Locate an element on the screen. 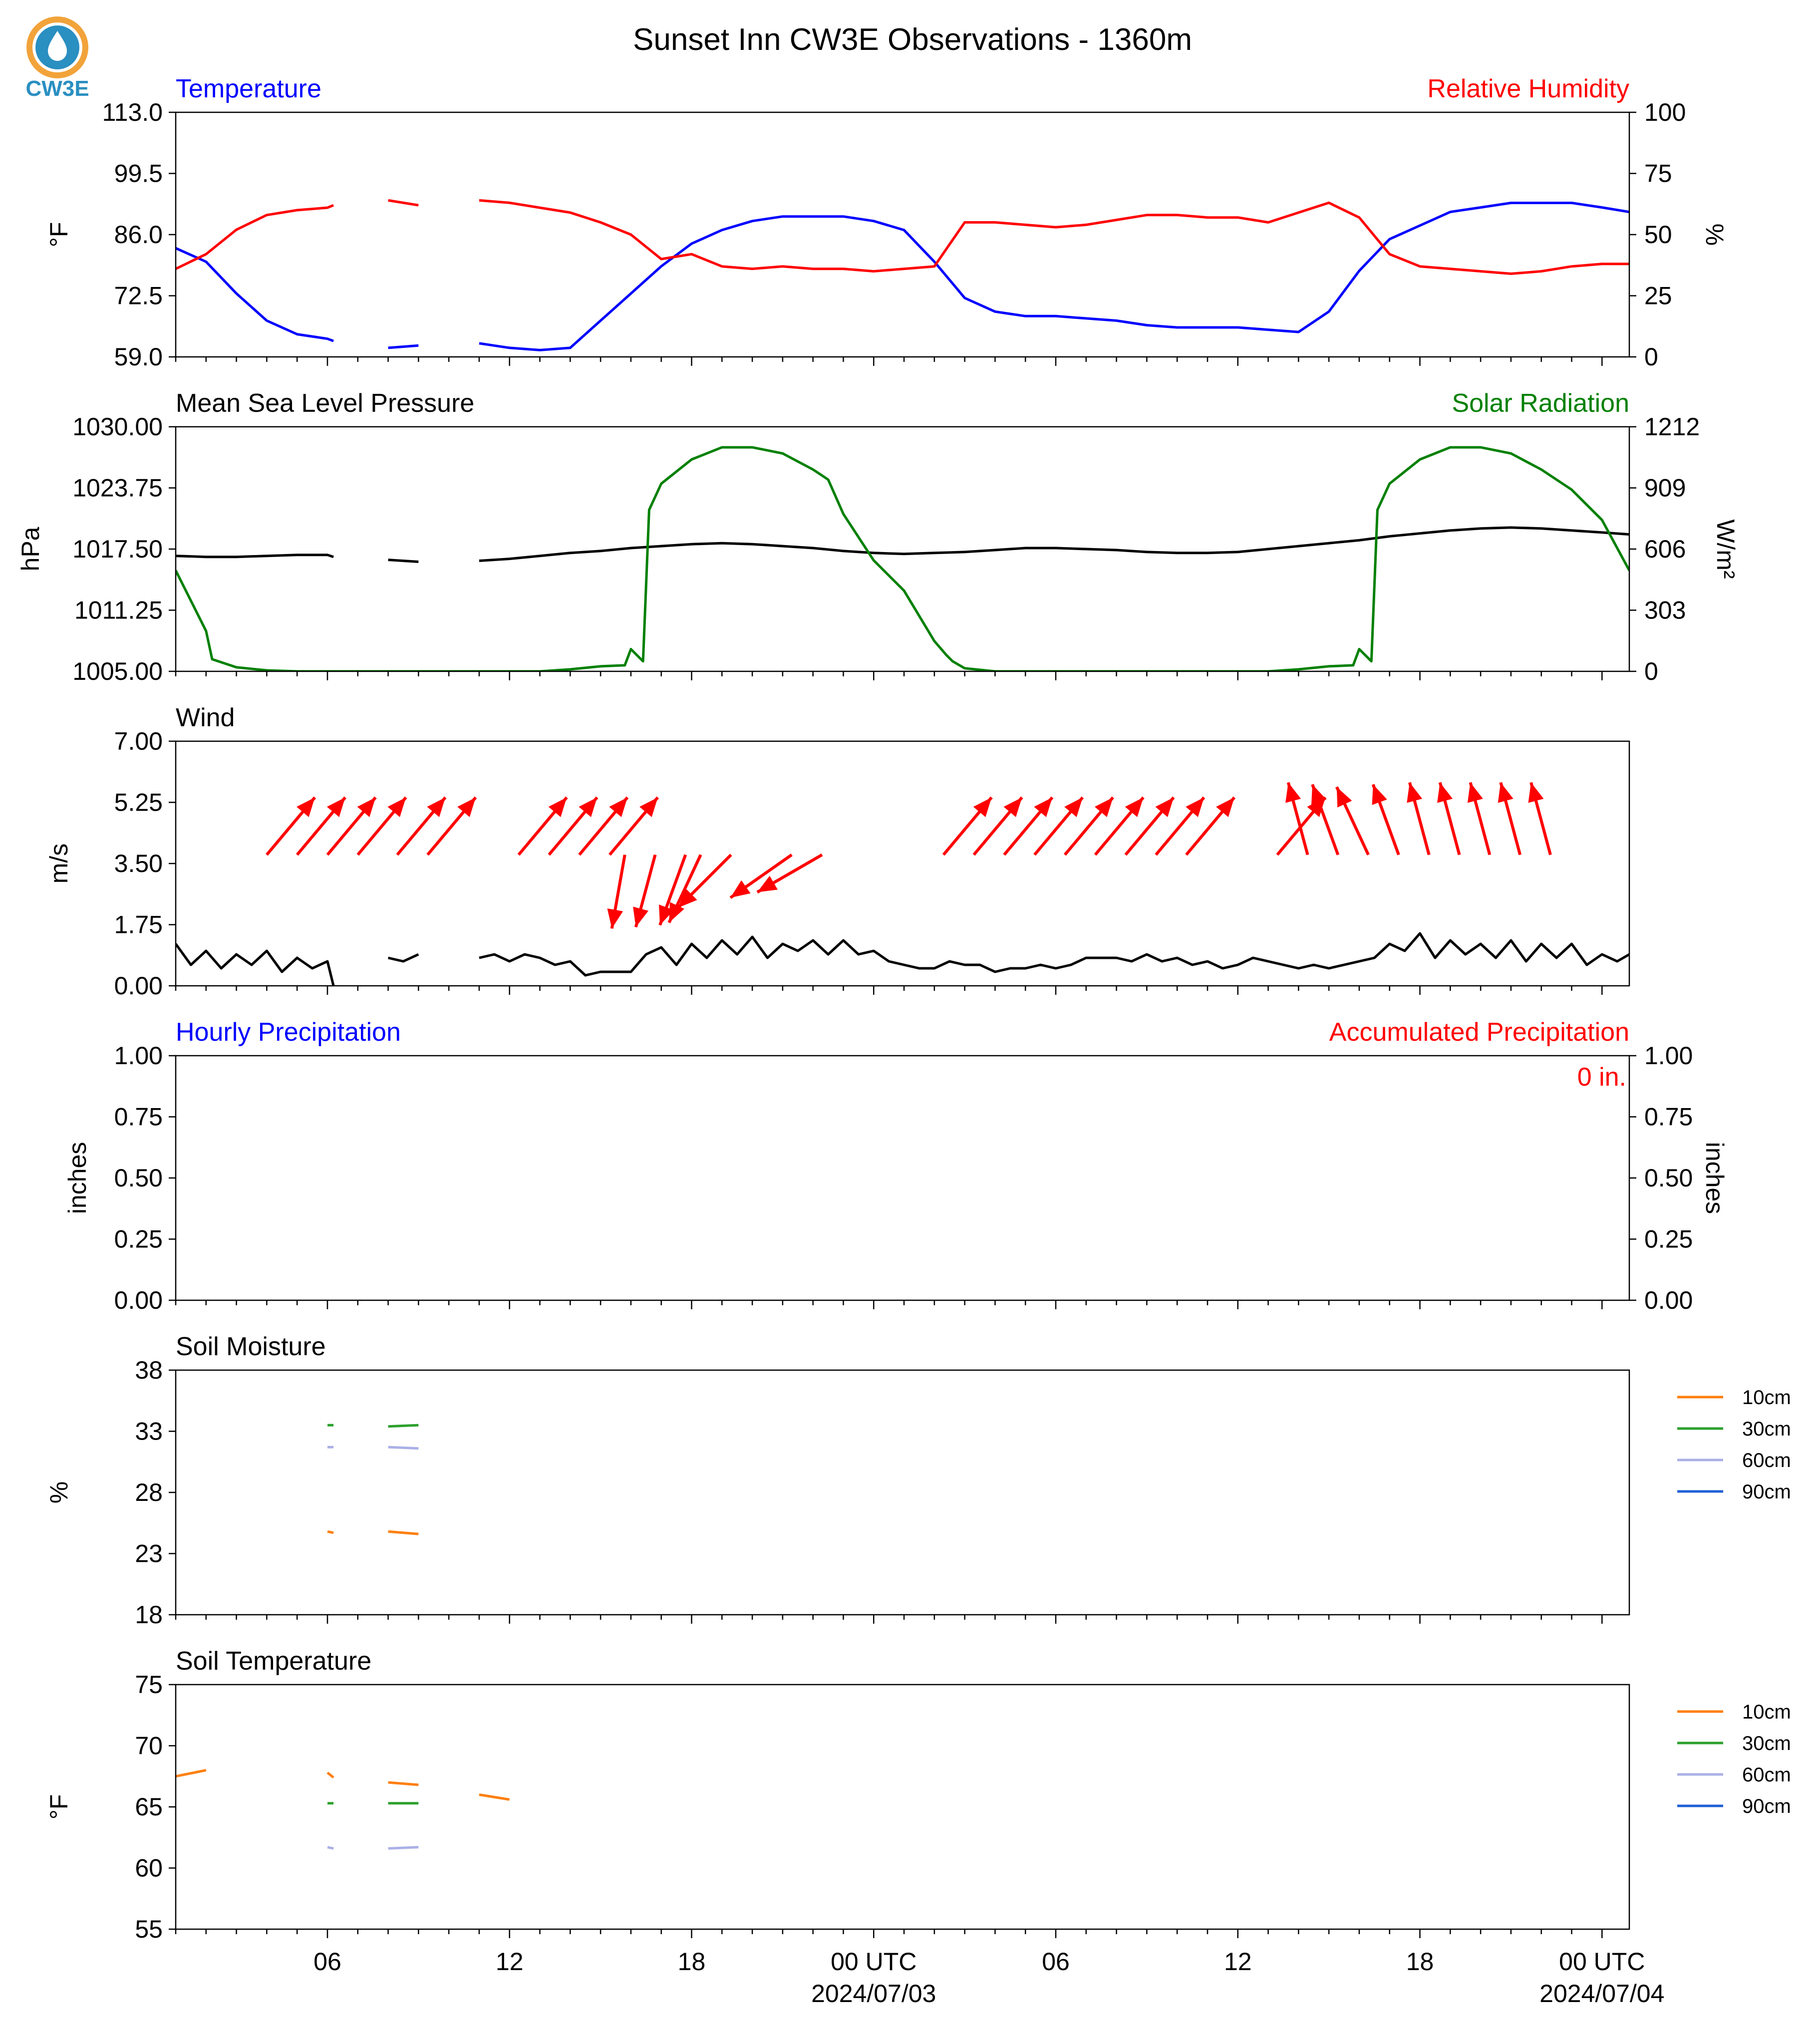 The height and width of the screenshot is (2028, 1820). logo-ring is located at coordinates (57, 47).